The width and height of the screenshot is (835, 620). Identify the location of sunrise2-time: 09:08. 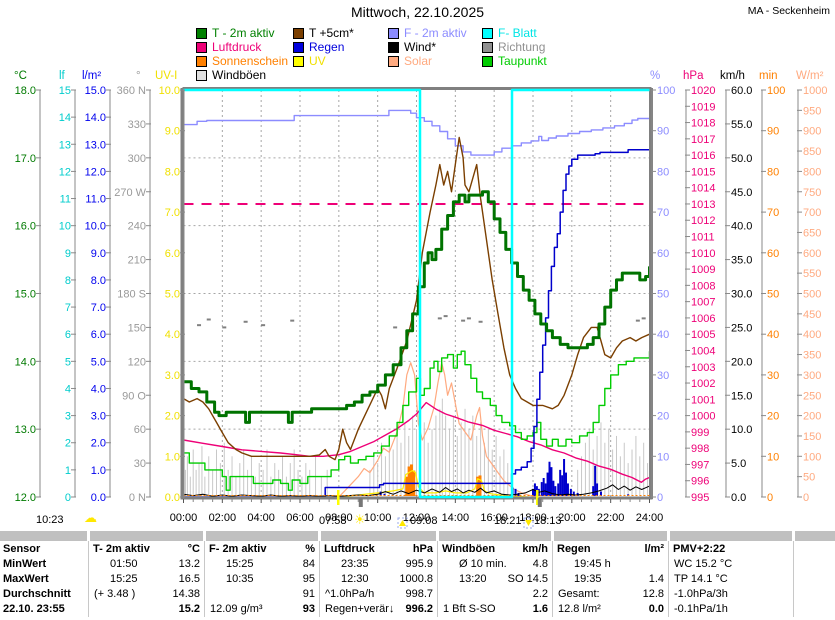
(424, 521).